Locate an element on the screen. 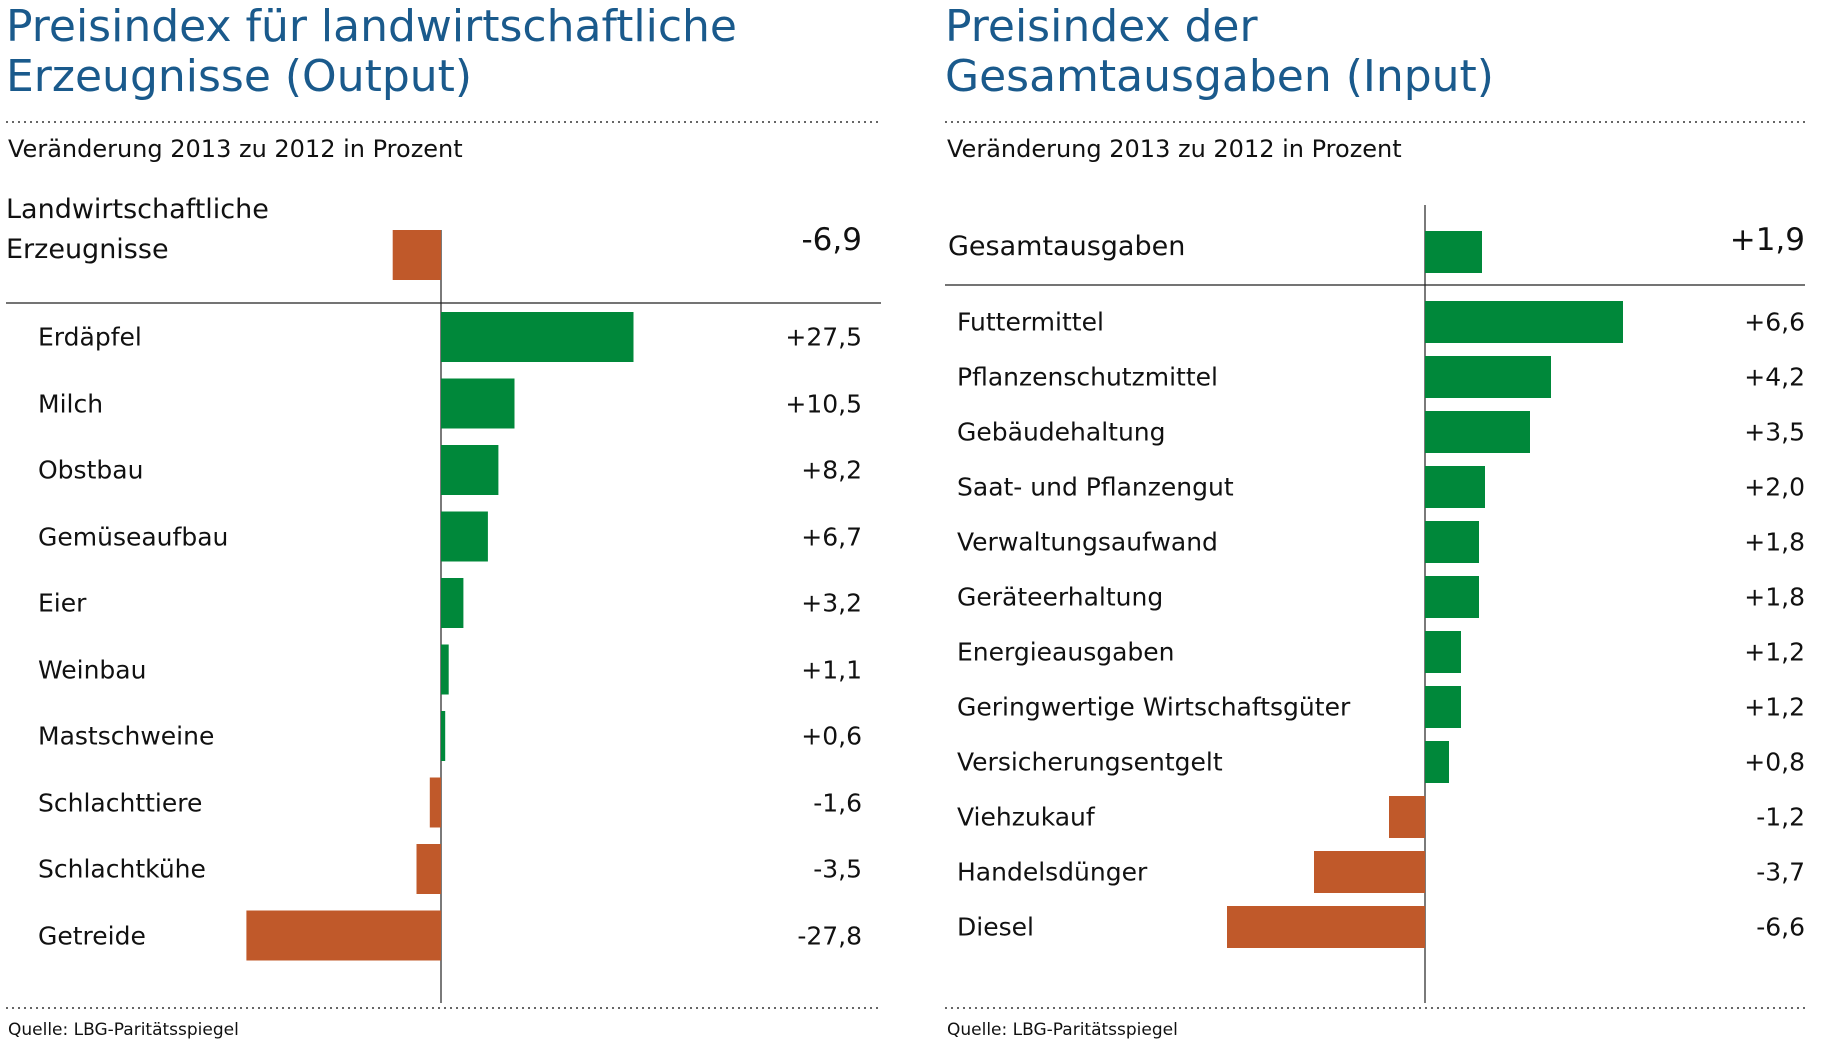  value-label: +2,0 is located at coordinates (1774, 487).